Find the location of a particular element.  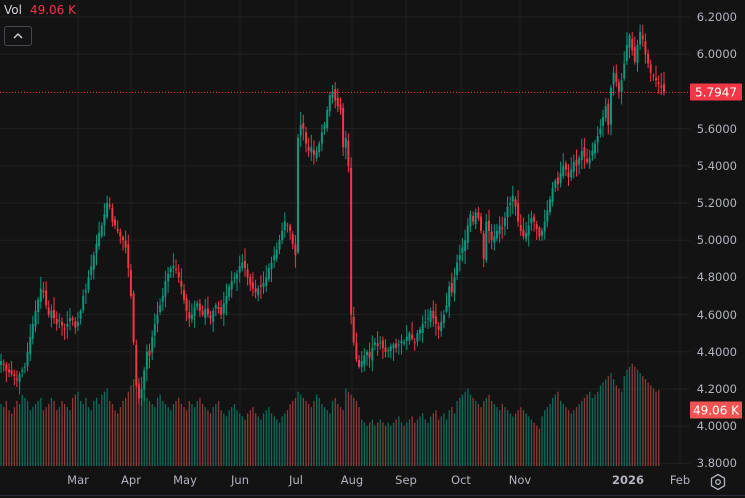

collapse-legend-button is located at coordinates (18, 36).